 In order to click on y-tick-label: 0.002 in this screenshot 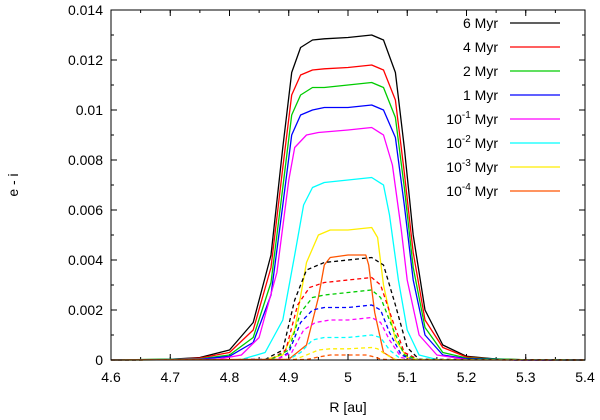, I will do `click(85, 310)`.